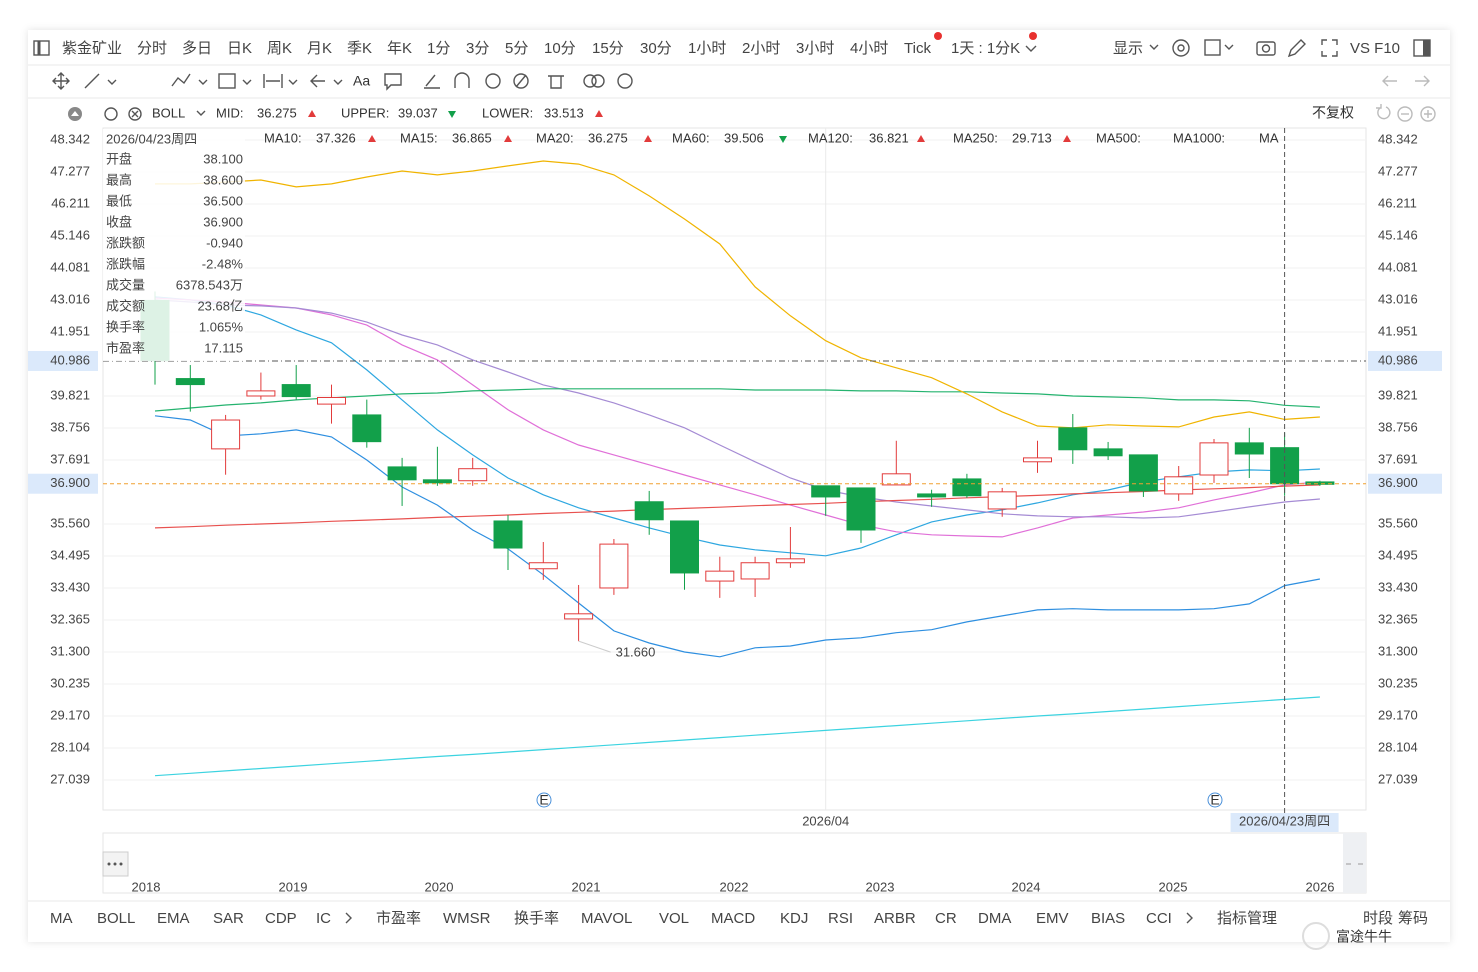 Image resolution: width=1478 pixels, height=972 pixels. What do you see at coordinates (152, 48) in the screenshot?
I see `period-tab: 分时` at bounding box center [152, 48].